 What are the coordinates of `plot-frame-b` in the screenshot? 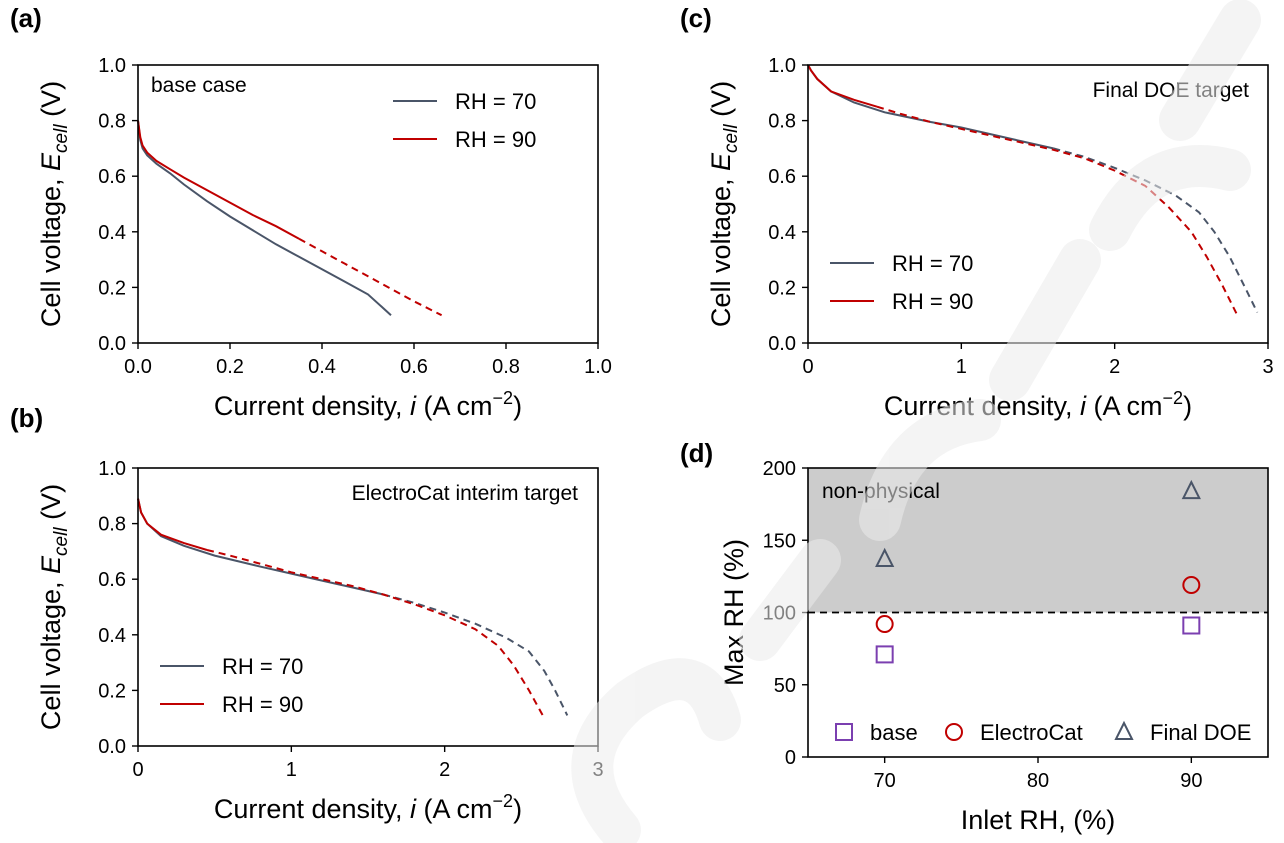 It's located at (368, 607).